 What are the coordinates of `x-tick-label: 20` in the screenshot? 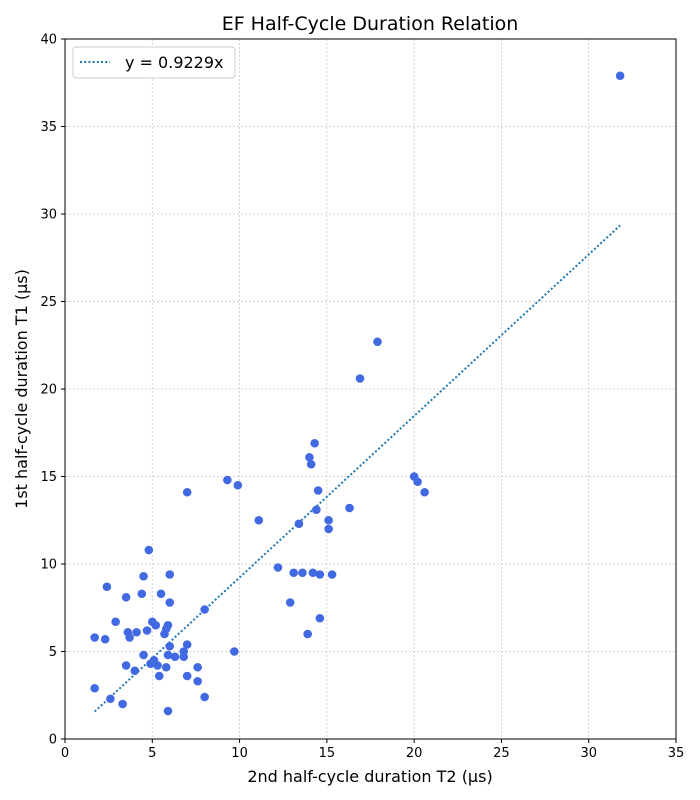 It's located at (414, 753).